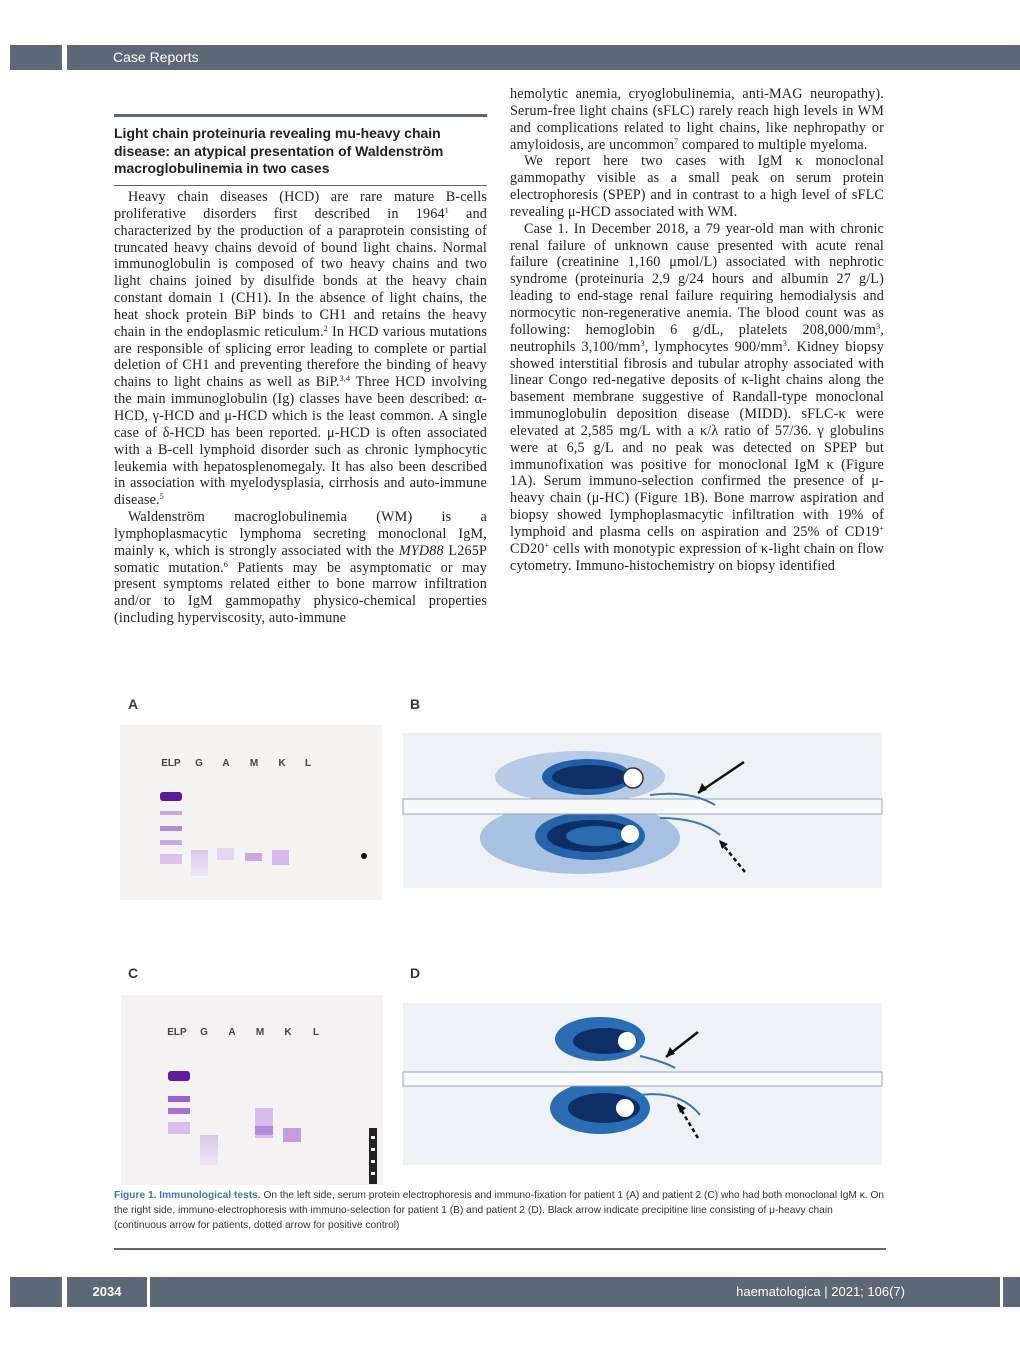 Image resolution: width=1020 pixels, height=1347 pixels. Describe the element at coordinates (820, 1291) in the screenshot. I see `journal: haematologica | 2021; 106(7)` at that location.